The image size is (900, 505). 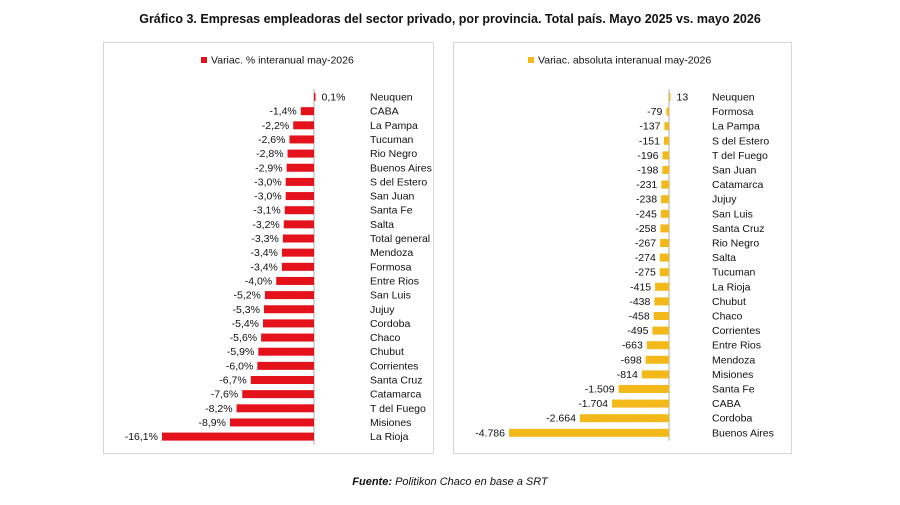 What do you see at coordinates (632, 346) in the screenshot?
I see `data-label: -663` at bounding box center [632, 346].